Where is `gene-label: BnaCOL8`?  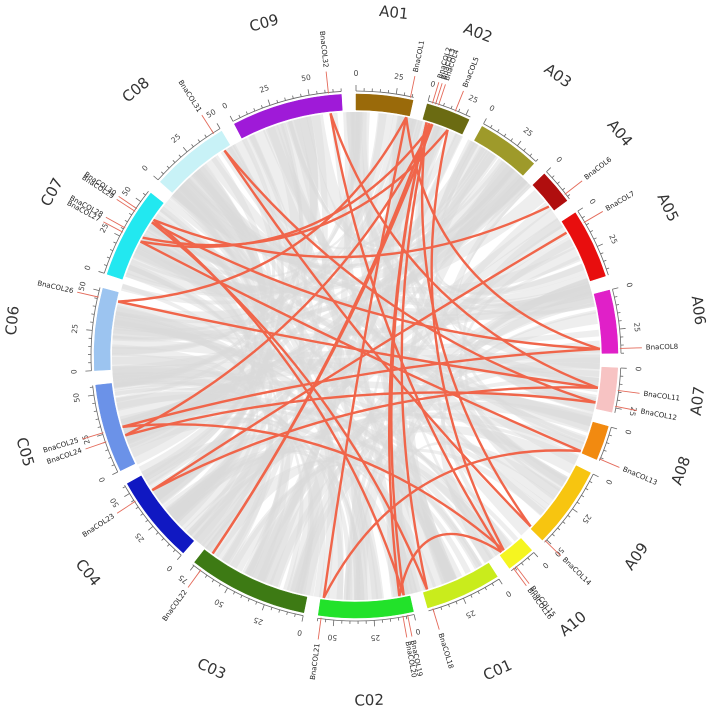 gene-label: BnaCOL8 is located at coordinates (662, 347).